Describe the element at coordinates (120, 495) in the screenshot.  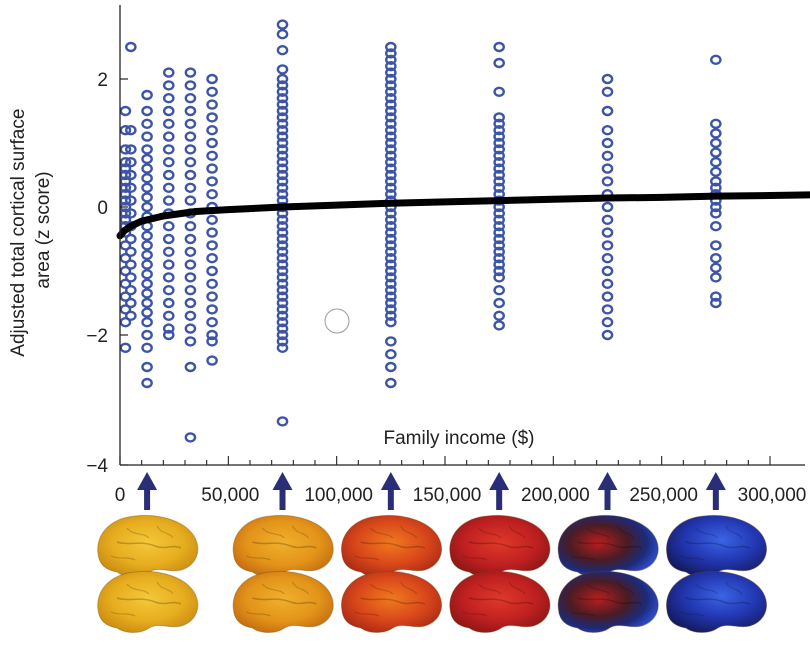
I see `x-tick-label: 0` at that location.